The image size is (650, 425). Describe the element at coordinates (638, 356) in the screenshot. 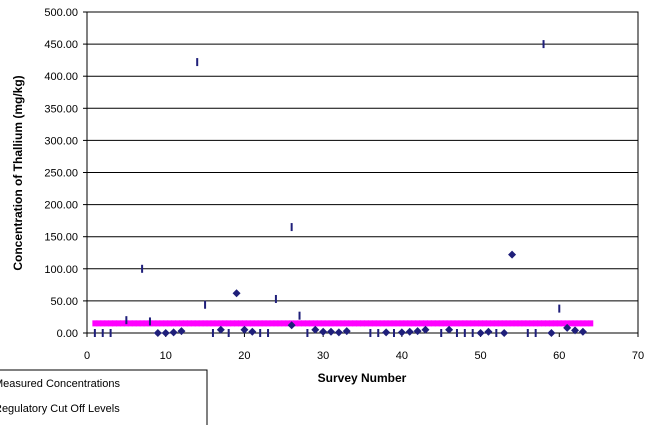

I see `x-tick-label: 70` at that location.